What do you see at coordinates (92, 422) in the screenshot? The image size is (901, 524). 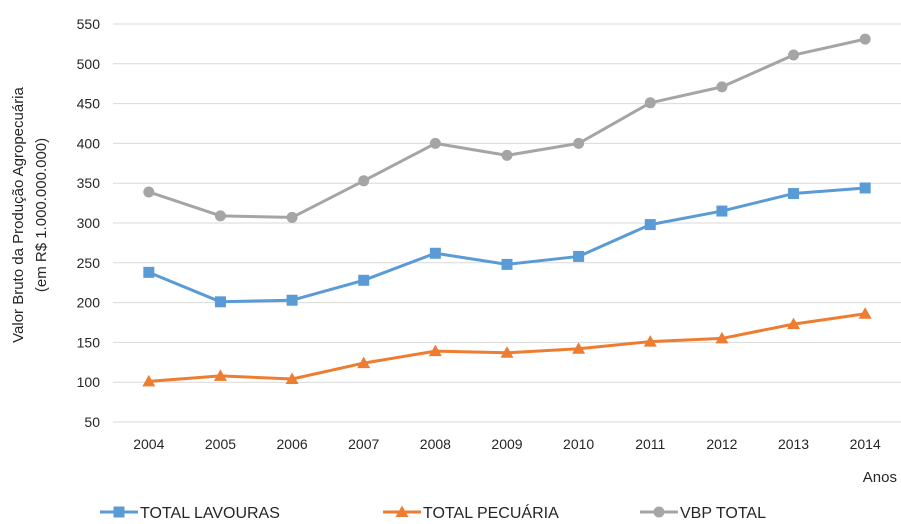 I see `y-tick-label: 50` at bounding box center [92, 422].